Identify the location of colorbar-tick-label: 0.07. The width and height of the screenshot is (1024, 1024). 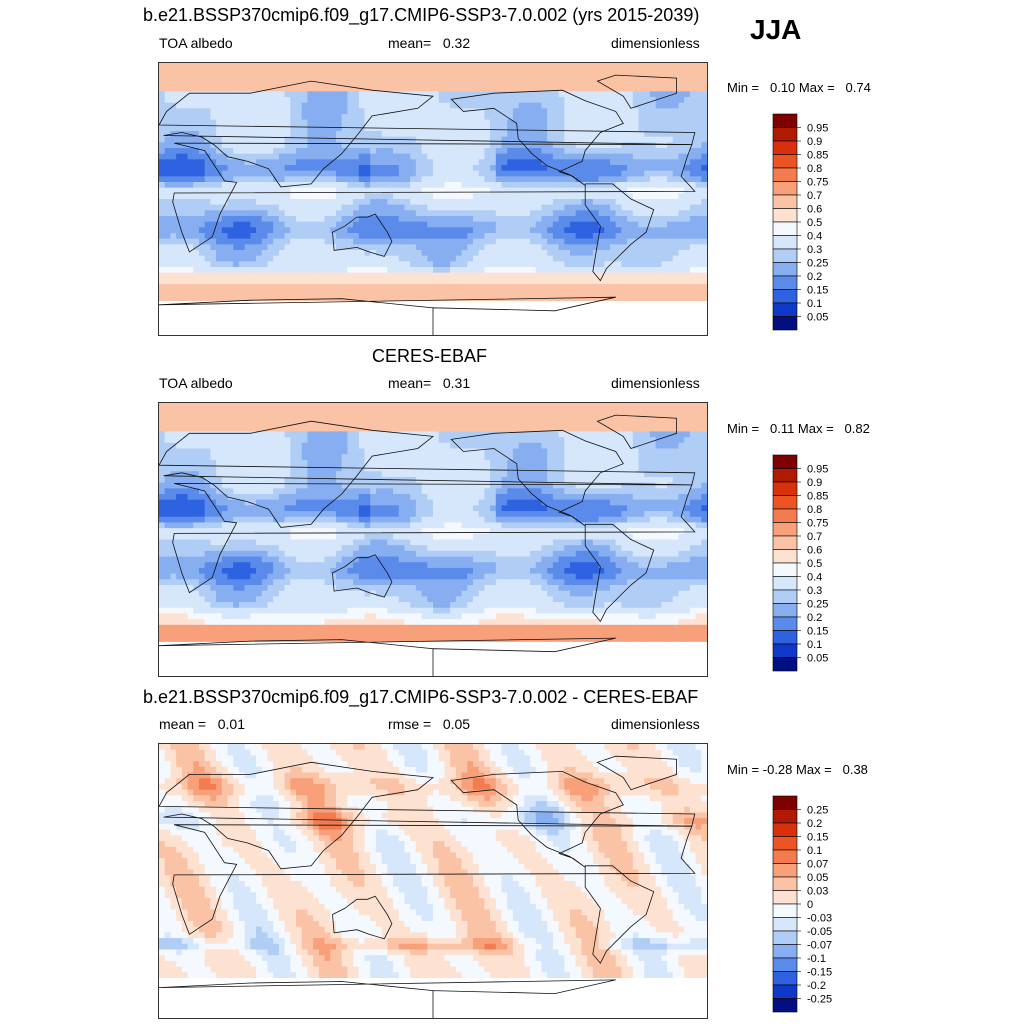
(817, 865).